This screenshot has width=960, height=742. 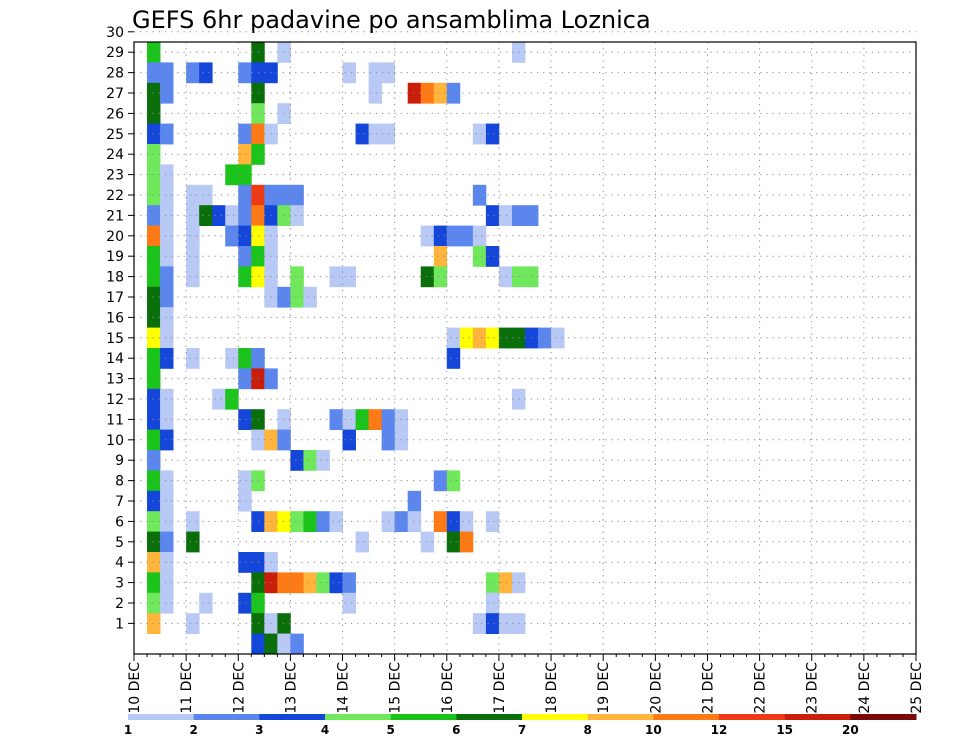 What do you see at coordinates (115, 298) in the screenshot?
I see `y-tick-label: 17` at bounding box center [115, 298].